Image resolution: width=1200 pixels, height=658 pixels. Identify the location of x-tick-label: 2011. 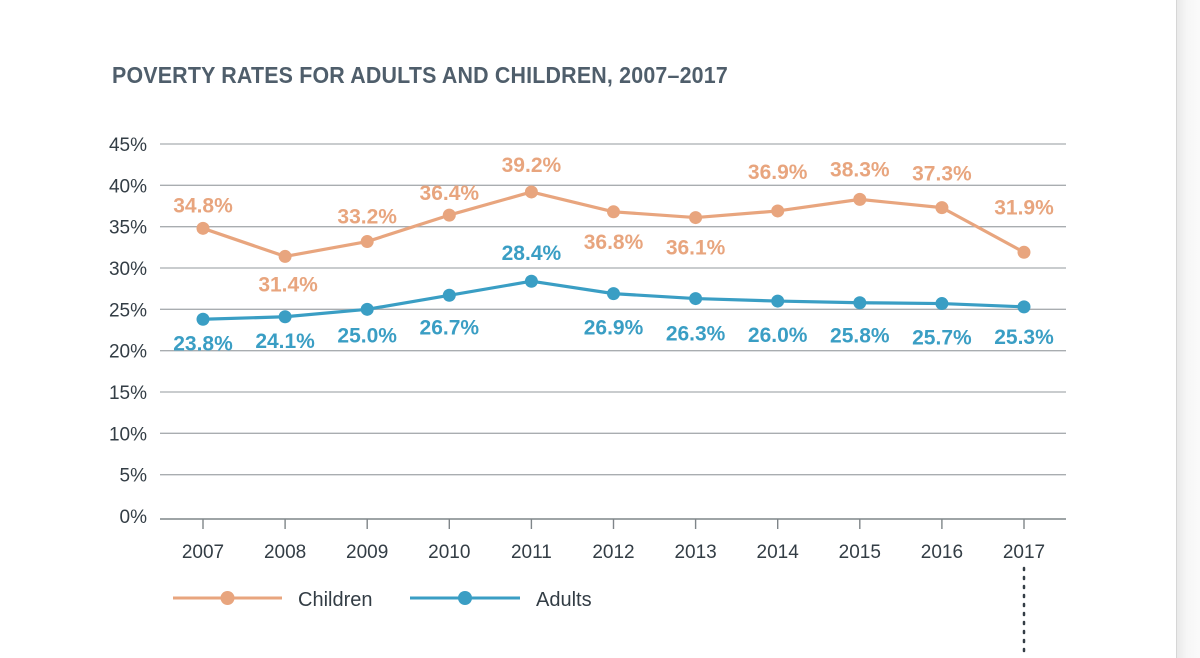
(531, 552).